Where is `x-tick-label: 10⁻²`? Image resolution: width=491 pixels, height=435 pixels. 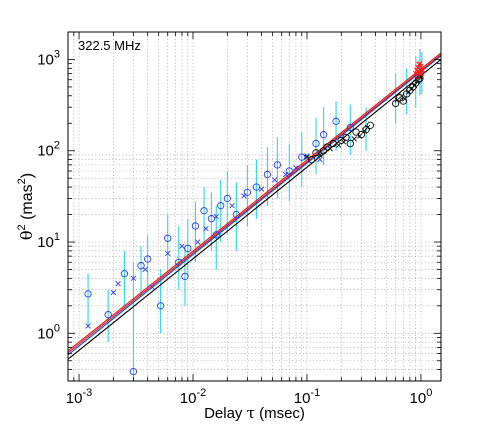
x-tick-label: 10⁻² is located at coordinates (193, 397).